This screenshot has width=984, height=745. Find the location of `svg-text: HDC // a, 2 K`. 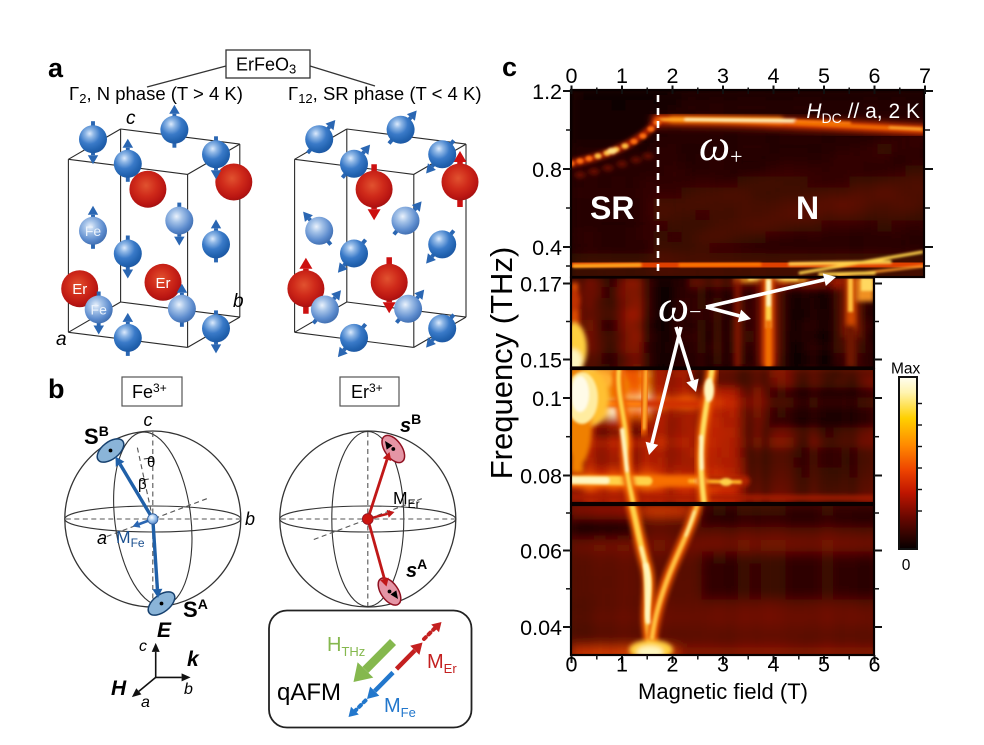

svg-text: HDC // a, 2 K is located at coordinates (863, 113).